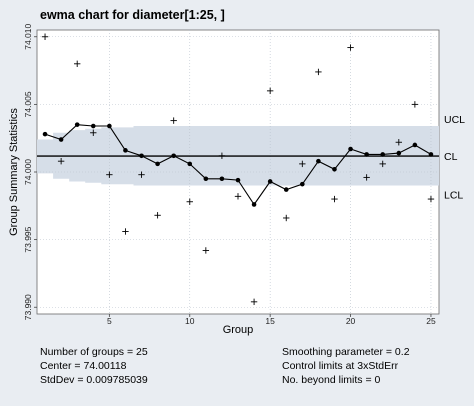 The height and width of the screenshot is (406, 474). What do you see at coordinates (28, 172) in the screenshot?
I see `y-tick-label: 74.000` at bounding box center [28, 172].